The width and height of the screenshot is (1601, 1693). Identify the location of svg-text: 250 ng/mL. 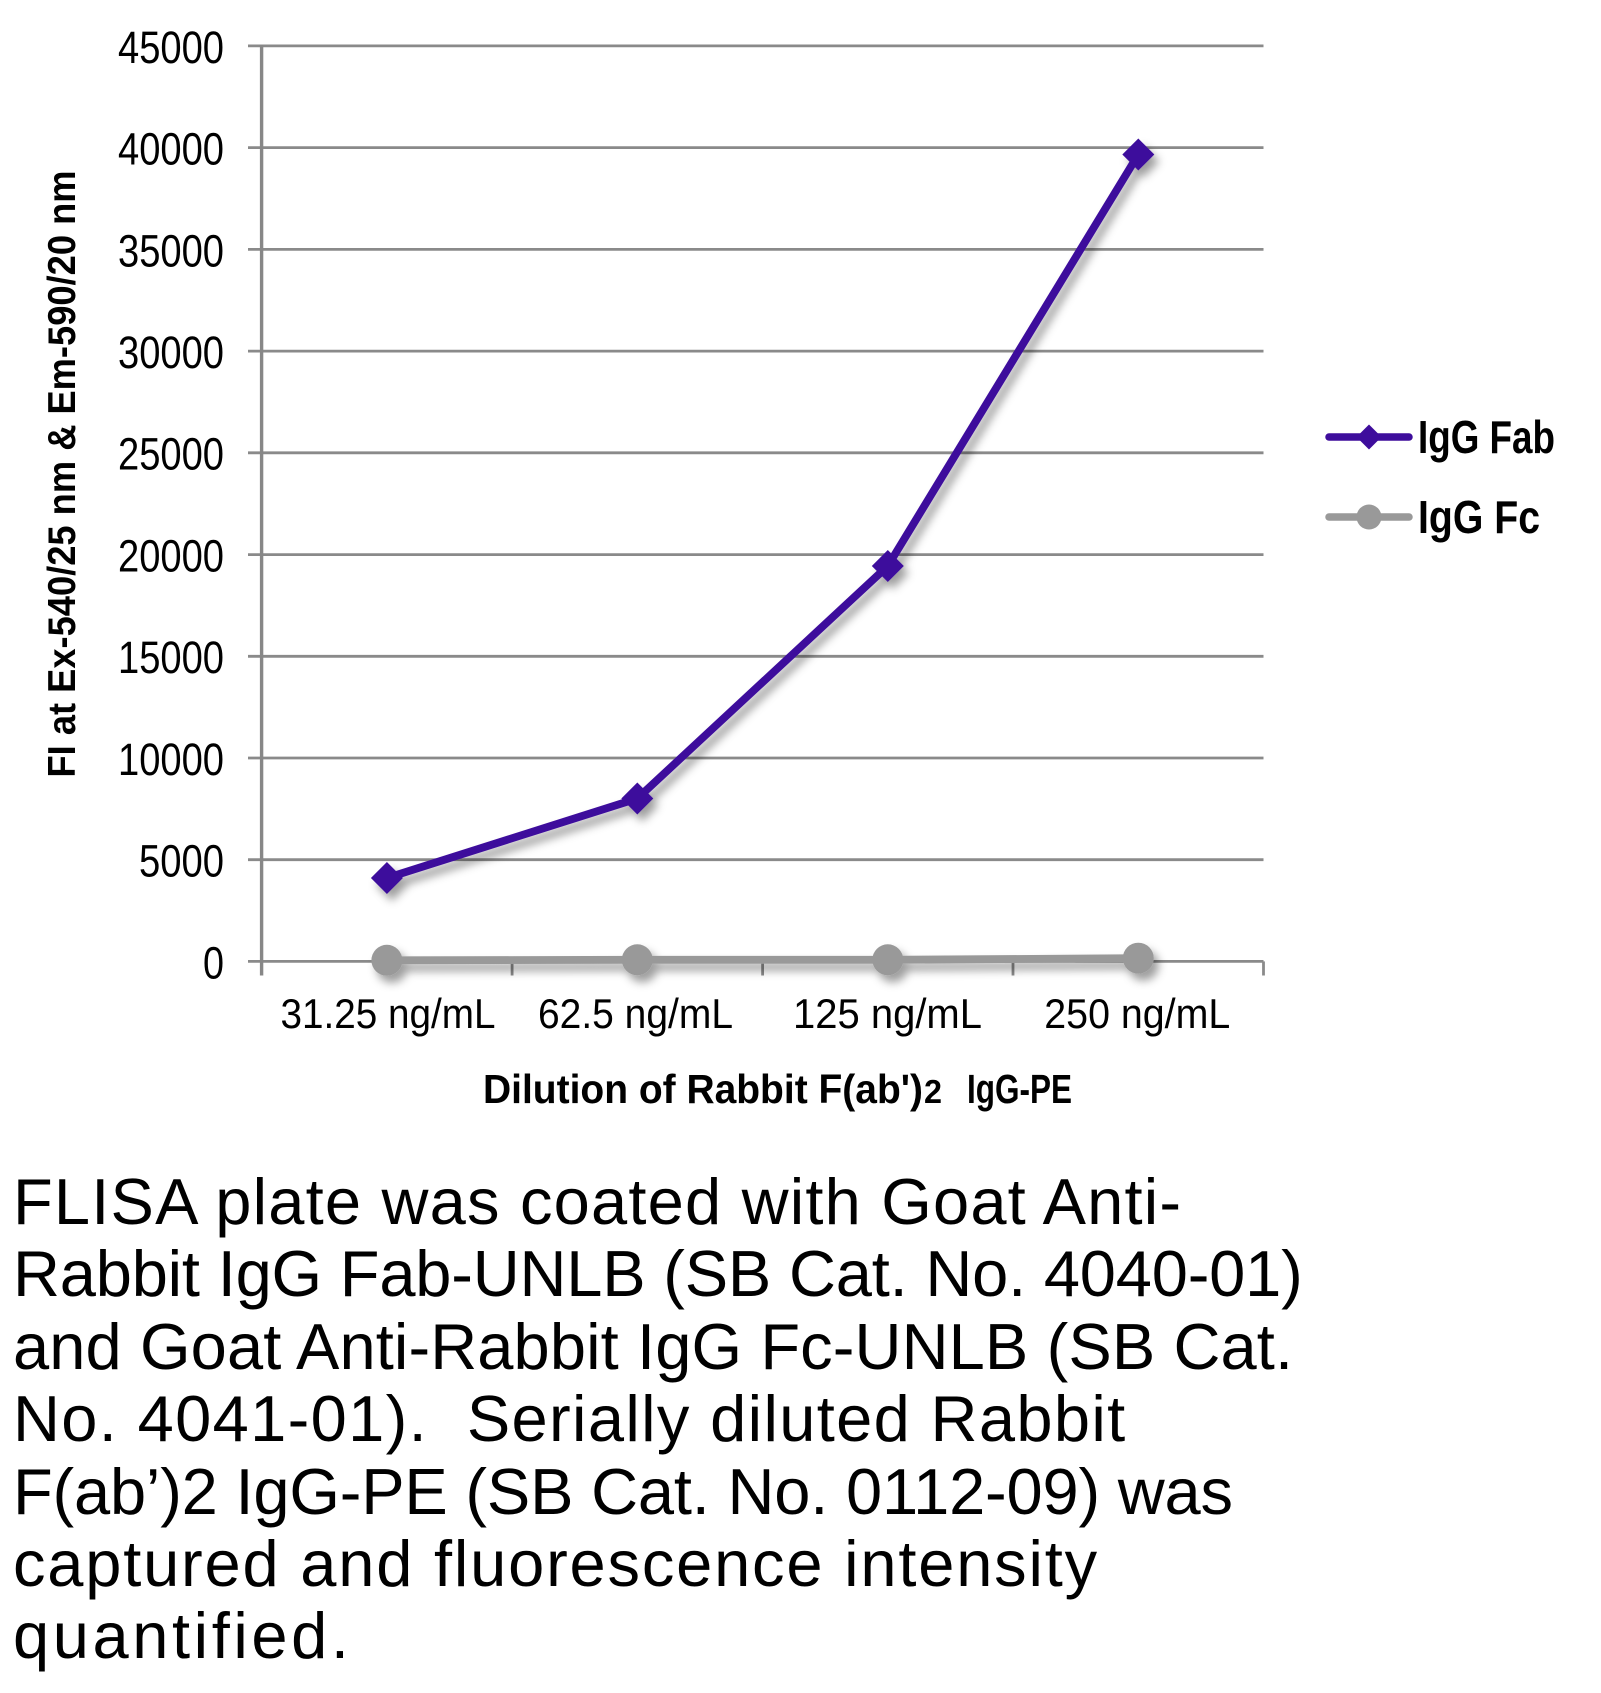
(1137, 1013).